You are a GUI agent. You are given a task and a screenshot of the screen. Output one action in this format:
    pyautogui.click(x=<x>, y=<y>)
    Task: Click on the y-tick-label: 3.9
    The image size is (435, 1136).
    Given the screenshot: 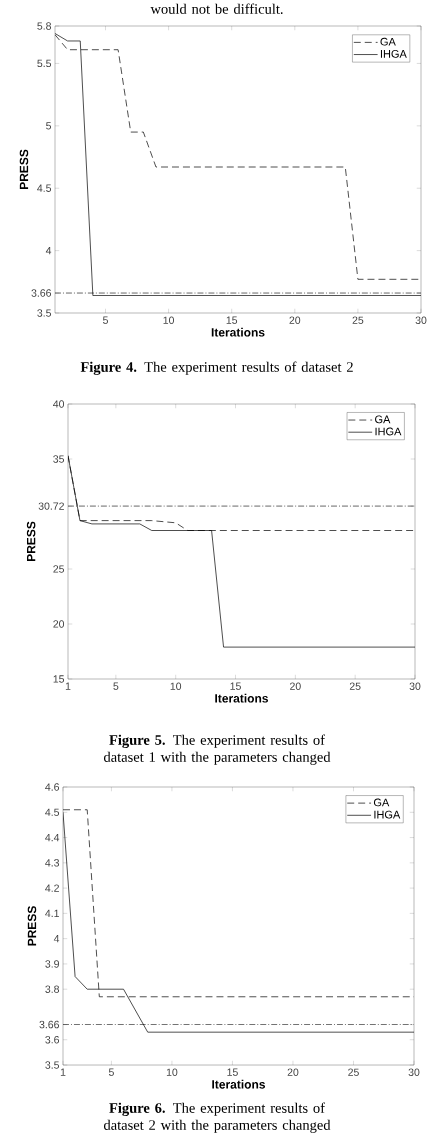 What is the action you would take?
    pyautogui.click(x=52, y=964)
    